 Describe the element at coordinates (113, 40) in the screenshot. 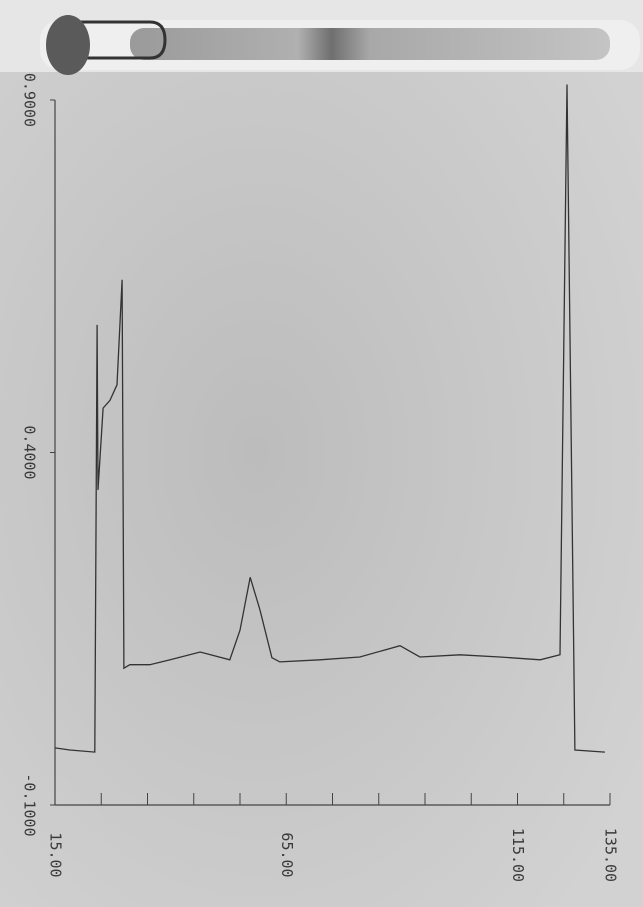

I see `clip` at that location.